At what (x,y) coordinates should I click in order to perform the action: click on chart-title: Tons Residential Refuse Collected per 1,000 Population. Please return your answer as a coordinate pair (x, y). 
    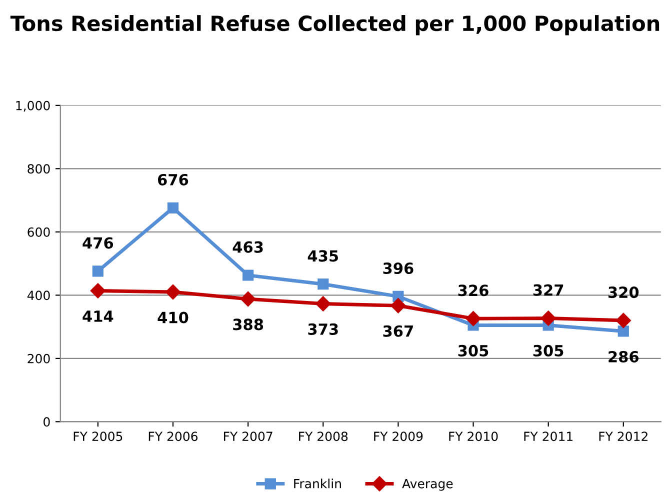
    Looking at the image, I should click on (335, 25).